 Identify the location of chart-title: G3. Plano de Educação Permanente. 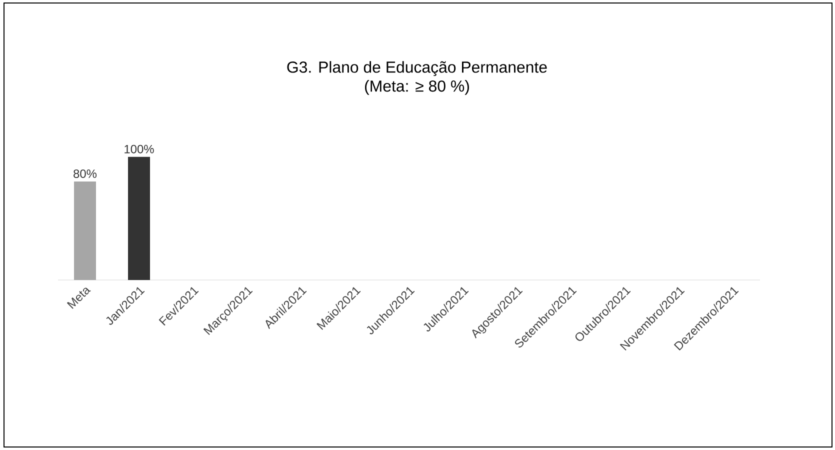
(417, 68).